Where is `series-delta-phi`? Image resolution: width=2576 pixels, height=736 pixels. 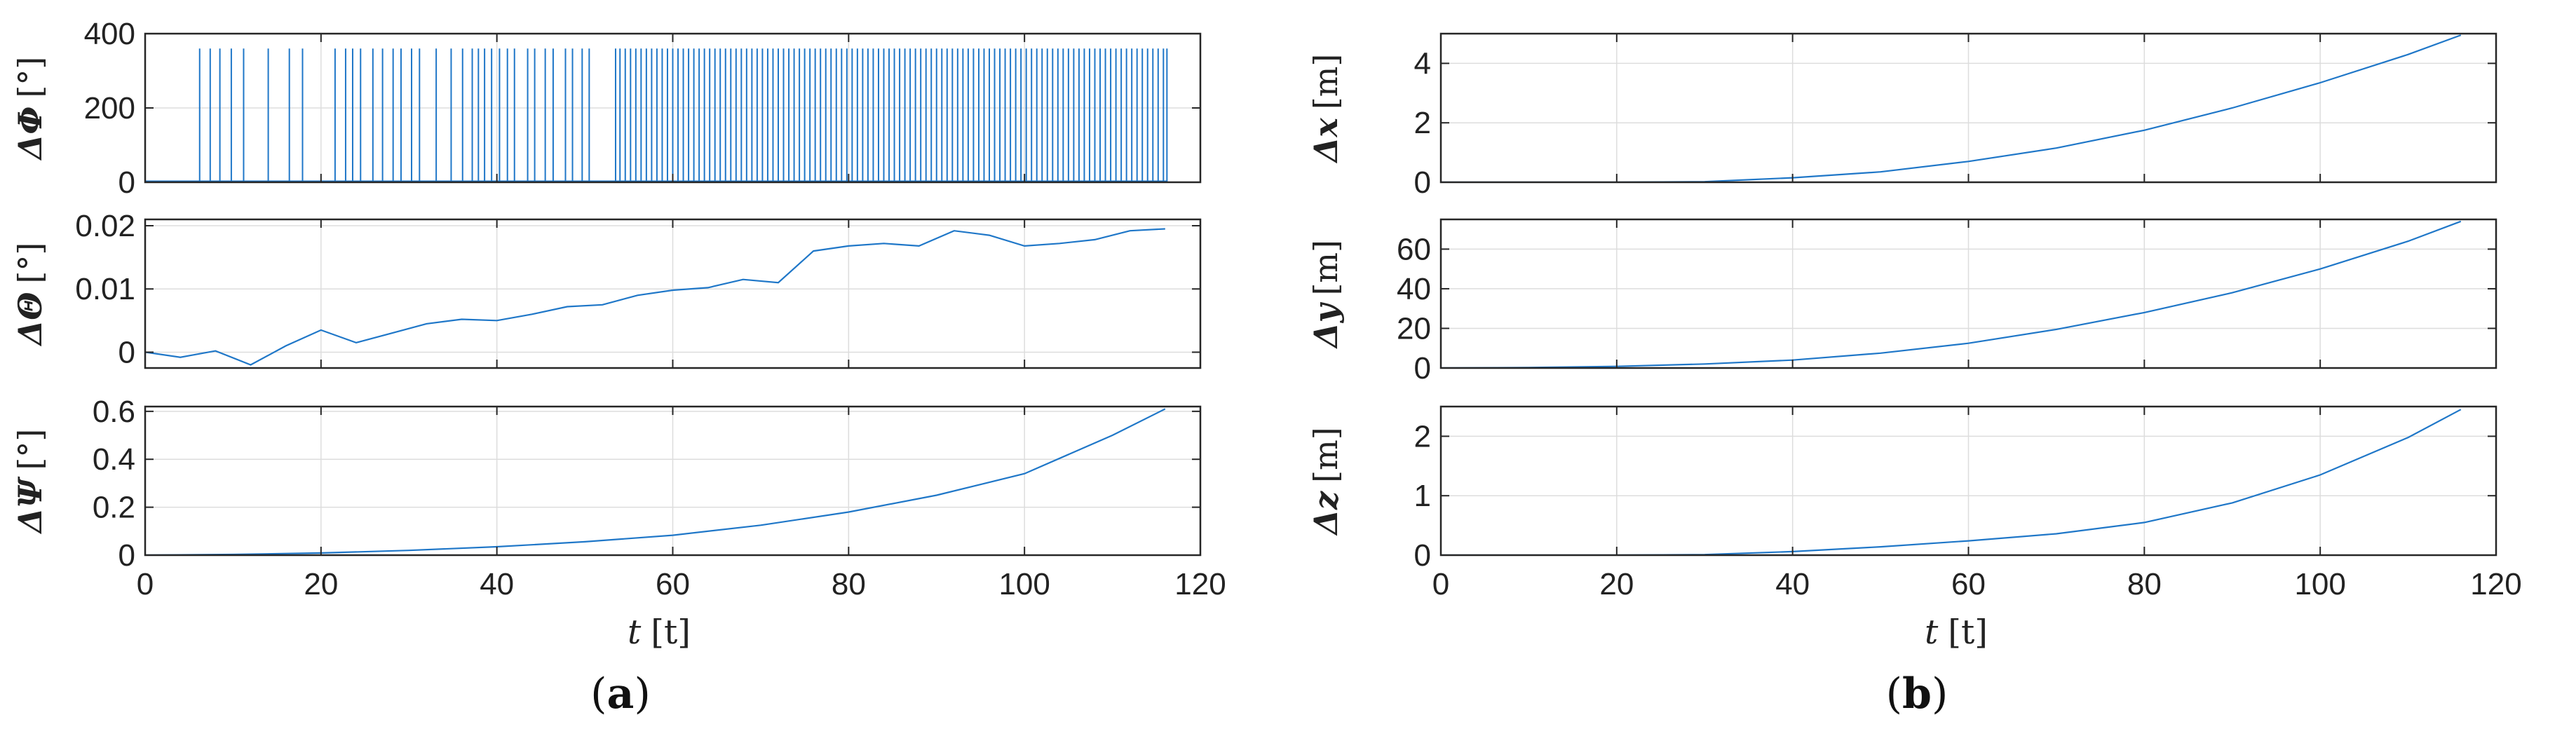 series-delta-phi is located at coordinates (656, 115).